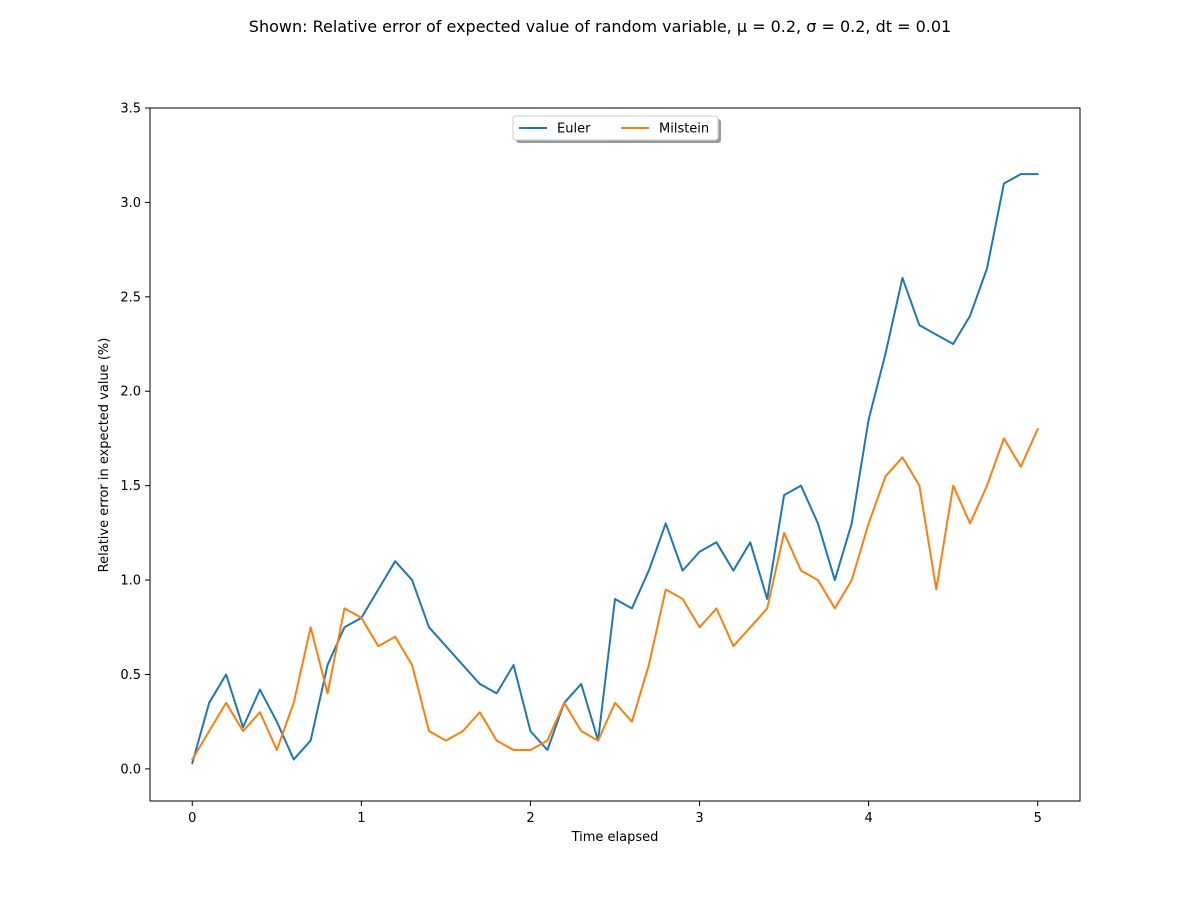 This screenshot has height=900, width=1200. What do you see at coordinates (130, 486) in the screenshot?
I see `y-tick-label: 1.5` at bounding box center [130, 486].